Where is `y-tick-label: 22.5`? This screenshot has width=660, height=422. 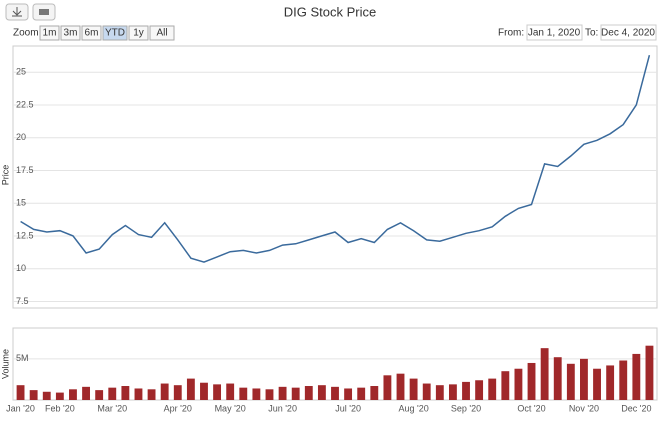 y-tick-label: 22.5 is located at coordinates (25, 104).